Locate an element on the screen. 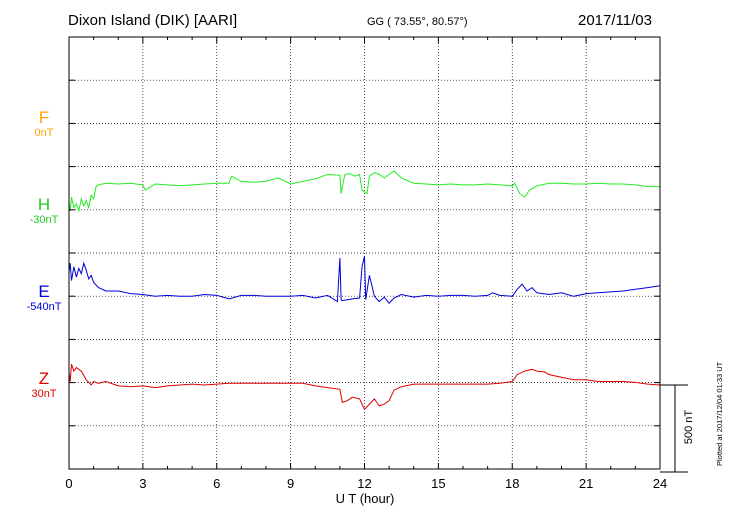  baseline-z: 30nT is located at coordinates (44, 394).